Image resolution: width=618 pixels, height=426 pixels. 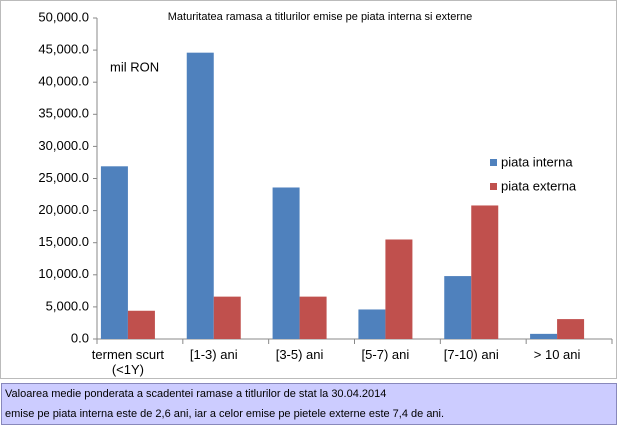 What do you see at coordinates (537, 161) in the screenshot?
I see `legend-label: piata interna` at bounding box center [537, 161].